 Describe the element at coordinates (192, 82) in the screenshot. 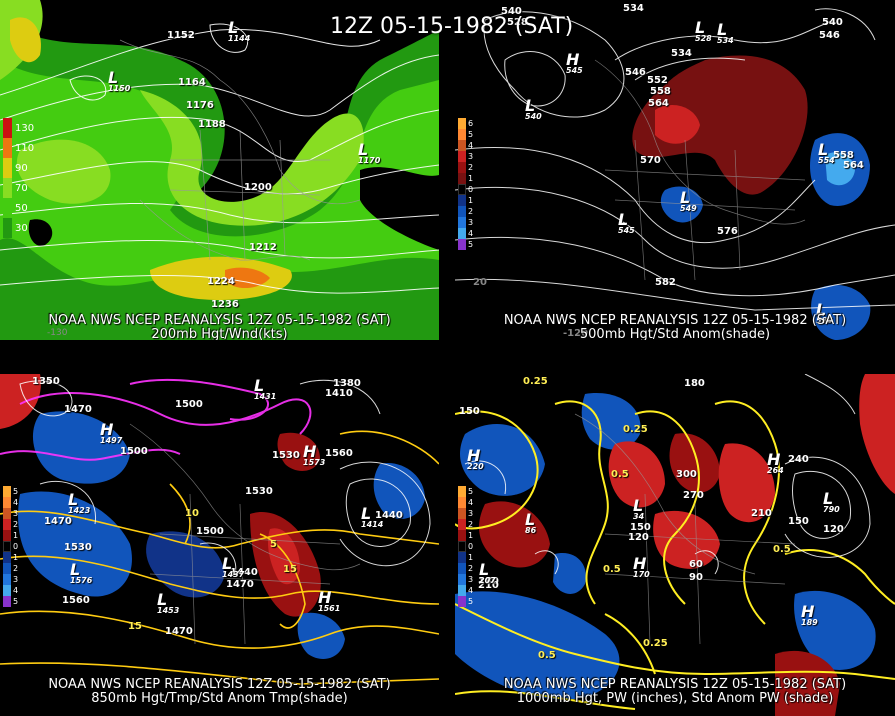

I see `contour-label: 1164` at that location.